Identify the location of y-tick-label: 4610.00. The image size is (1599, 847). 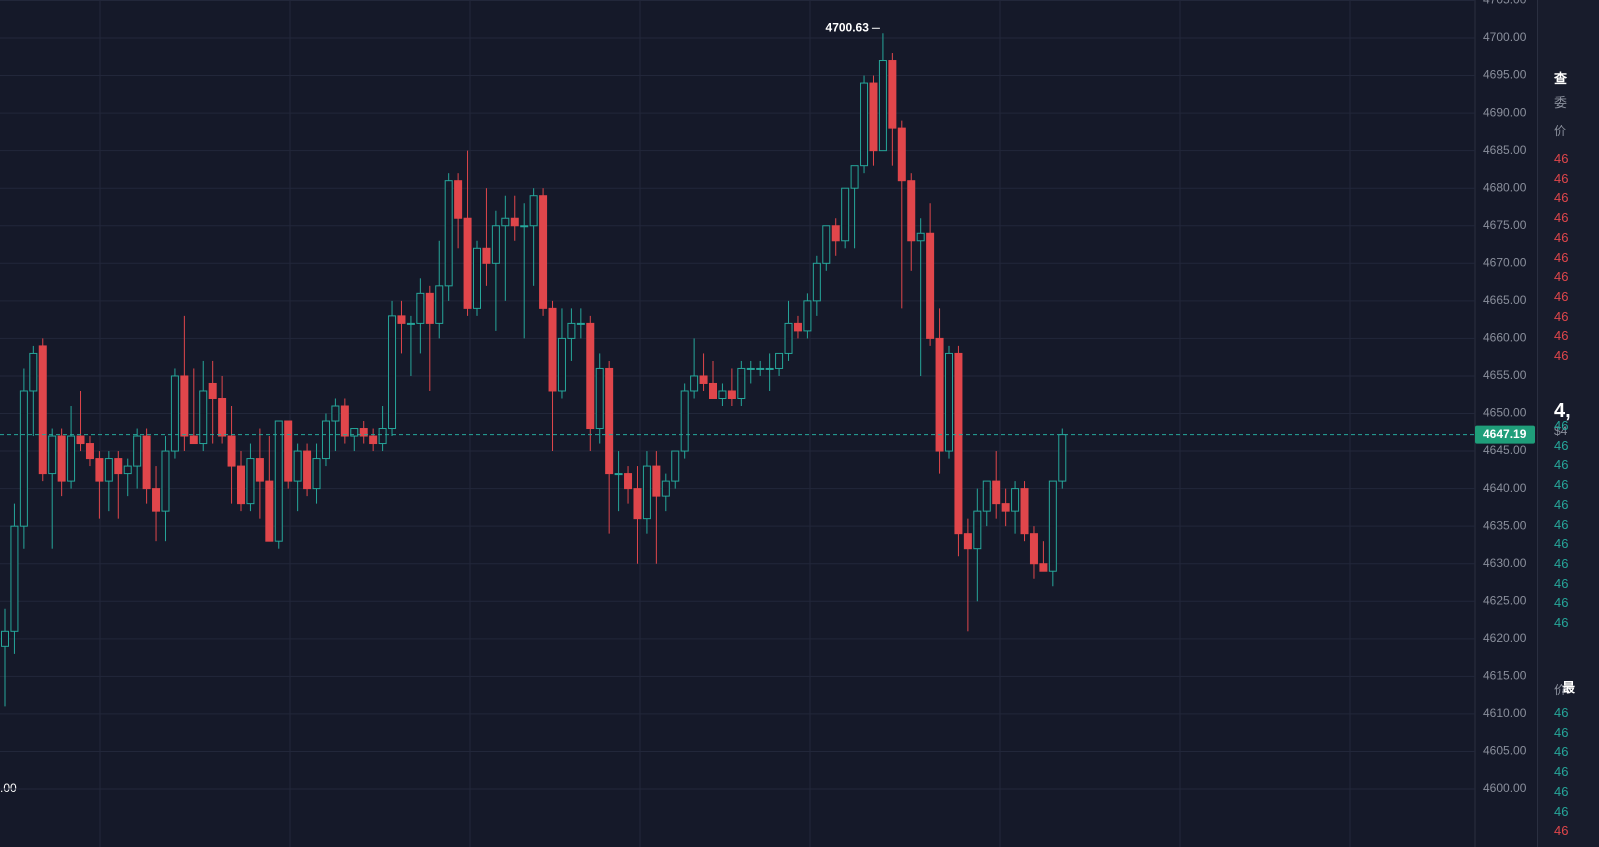
(1505, 713).